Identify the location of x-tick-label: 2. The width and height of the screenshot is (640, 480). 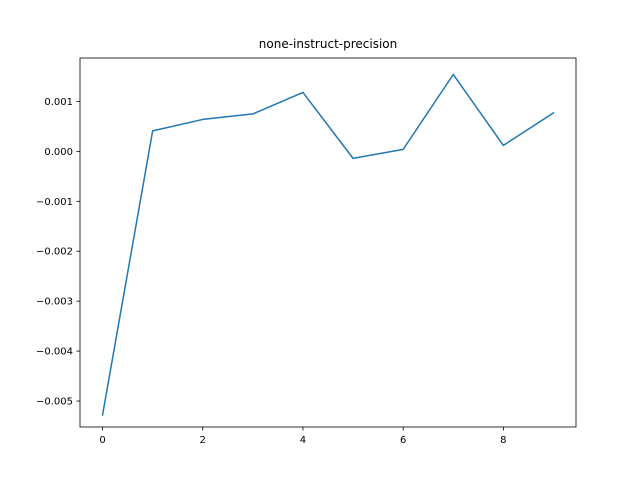
(203, 440).